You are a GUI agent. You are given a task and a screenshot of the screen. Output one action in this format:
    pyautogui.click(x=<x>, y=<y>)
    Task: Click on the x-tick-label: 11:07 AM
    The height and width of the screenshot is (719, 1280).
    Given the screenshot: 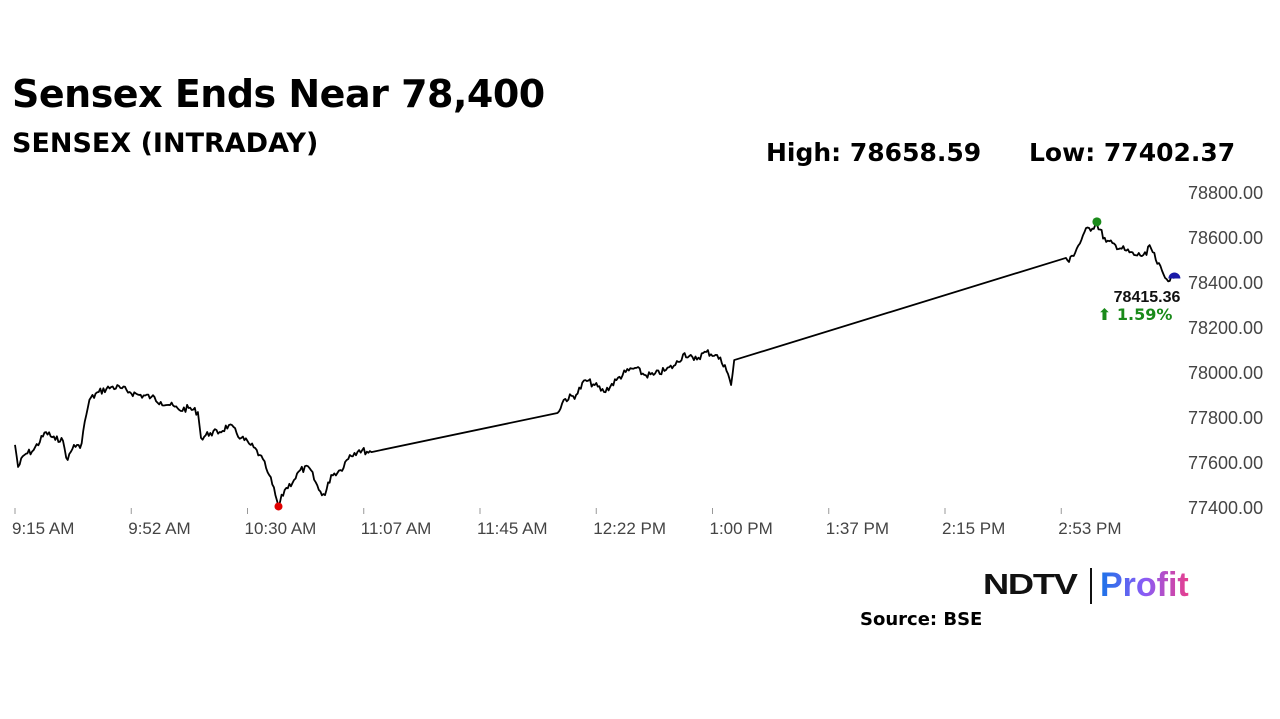 What is the action you would take?
    pyautogui.click(x=396, y=528)
    